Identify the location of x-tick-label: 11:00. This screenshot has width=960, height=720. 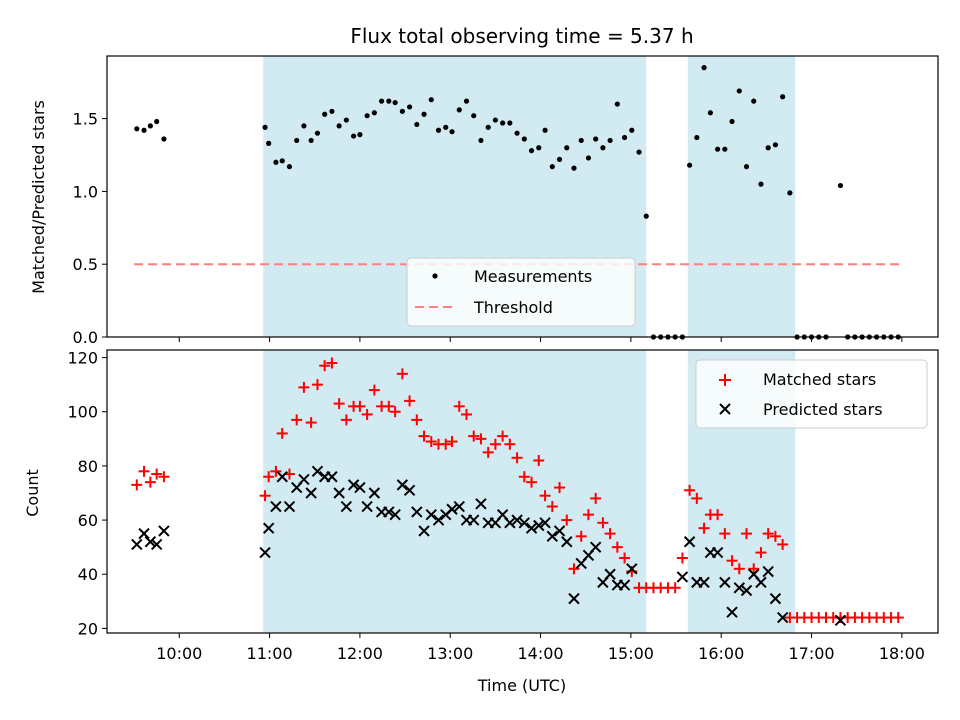
(270, 653).